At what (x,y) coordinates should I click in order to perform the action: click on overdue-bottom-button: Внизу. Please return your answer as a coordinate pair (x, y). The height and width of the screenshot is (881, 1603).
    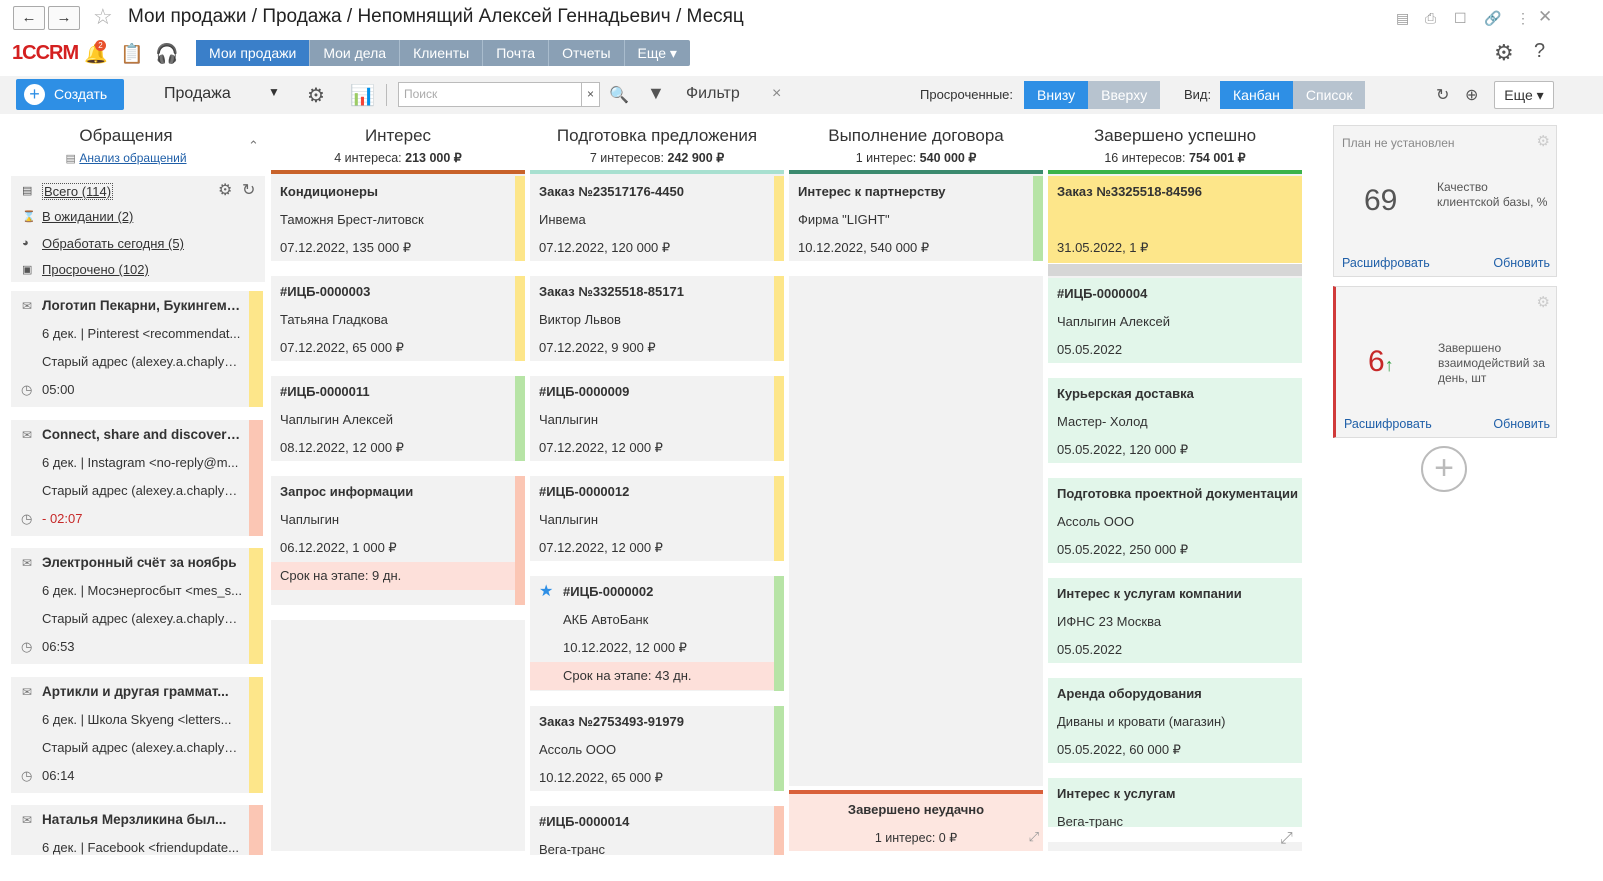
    Looking at the image, I should click on (1056, 95).